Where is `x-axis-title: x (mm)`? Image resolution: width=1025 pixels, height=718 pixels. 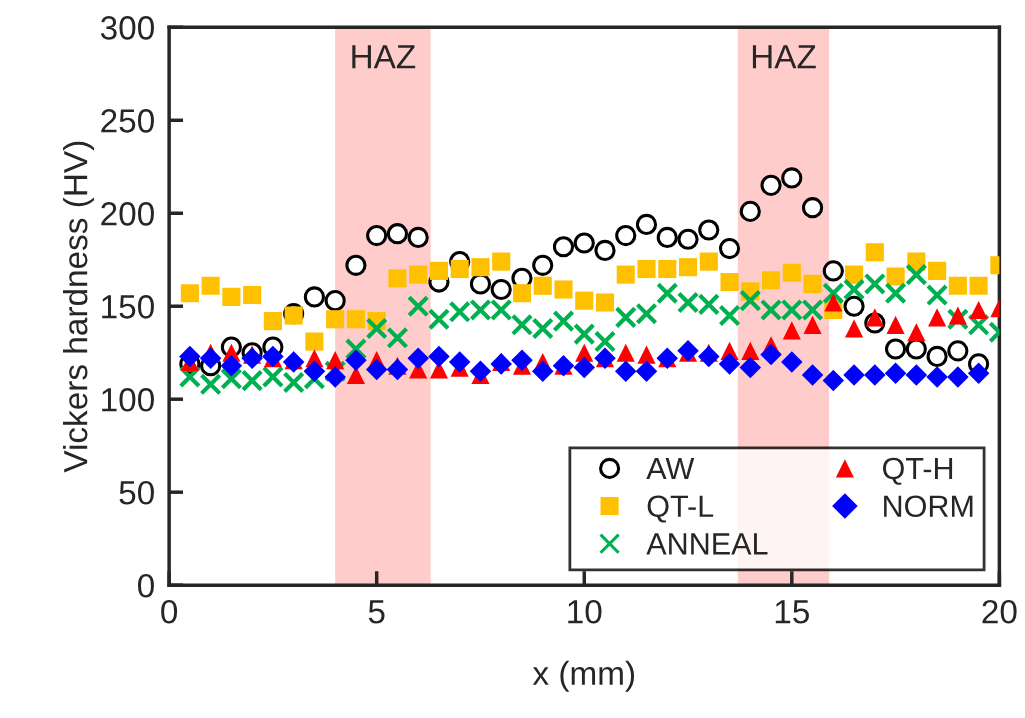 x-axis-title: x (mm) is located at coordinates (583, 676).